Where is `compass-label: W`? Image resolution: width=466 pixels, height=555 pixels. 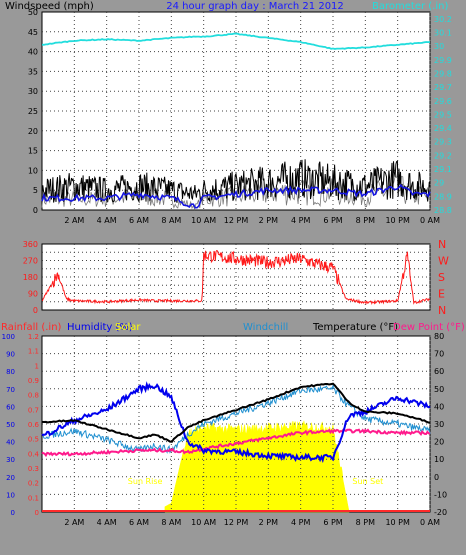
compass-label: W is located at coordinates (443, 261).